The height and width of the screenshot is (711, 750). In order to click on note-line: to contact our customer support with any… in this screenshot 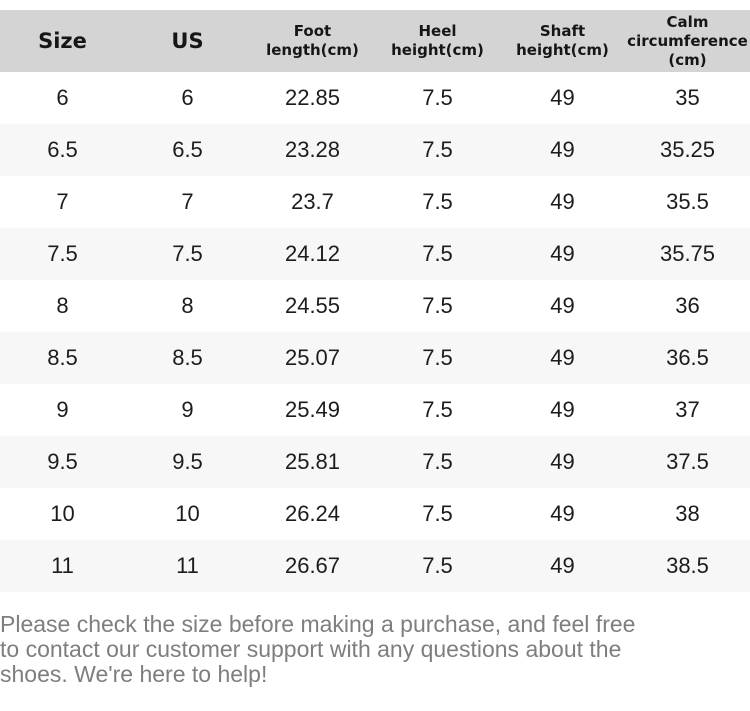, I will do `click(311, 649)`.